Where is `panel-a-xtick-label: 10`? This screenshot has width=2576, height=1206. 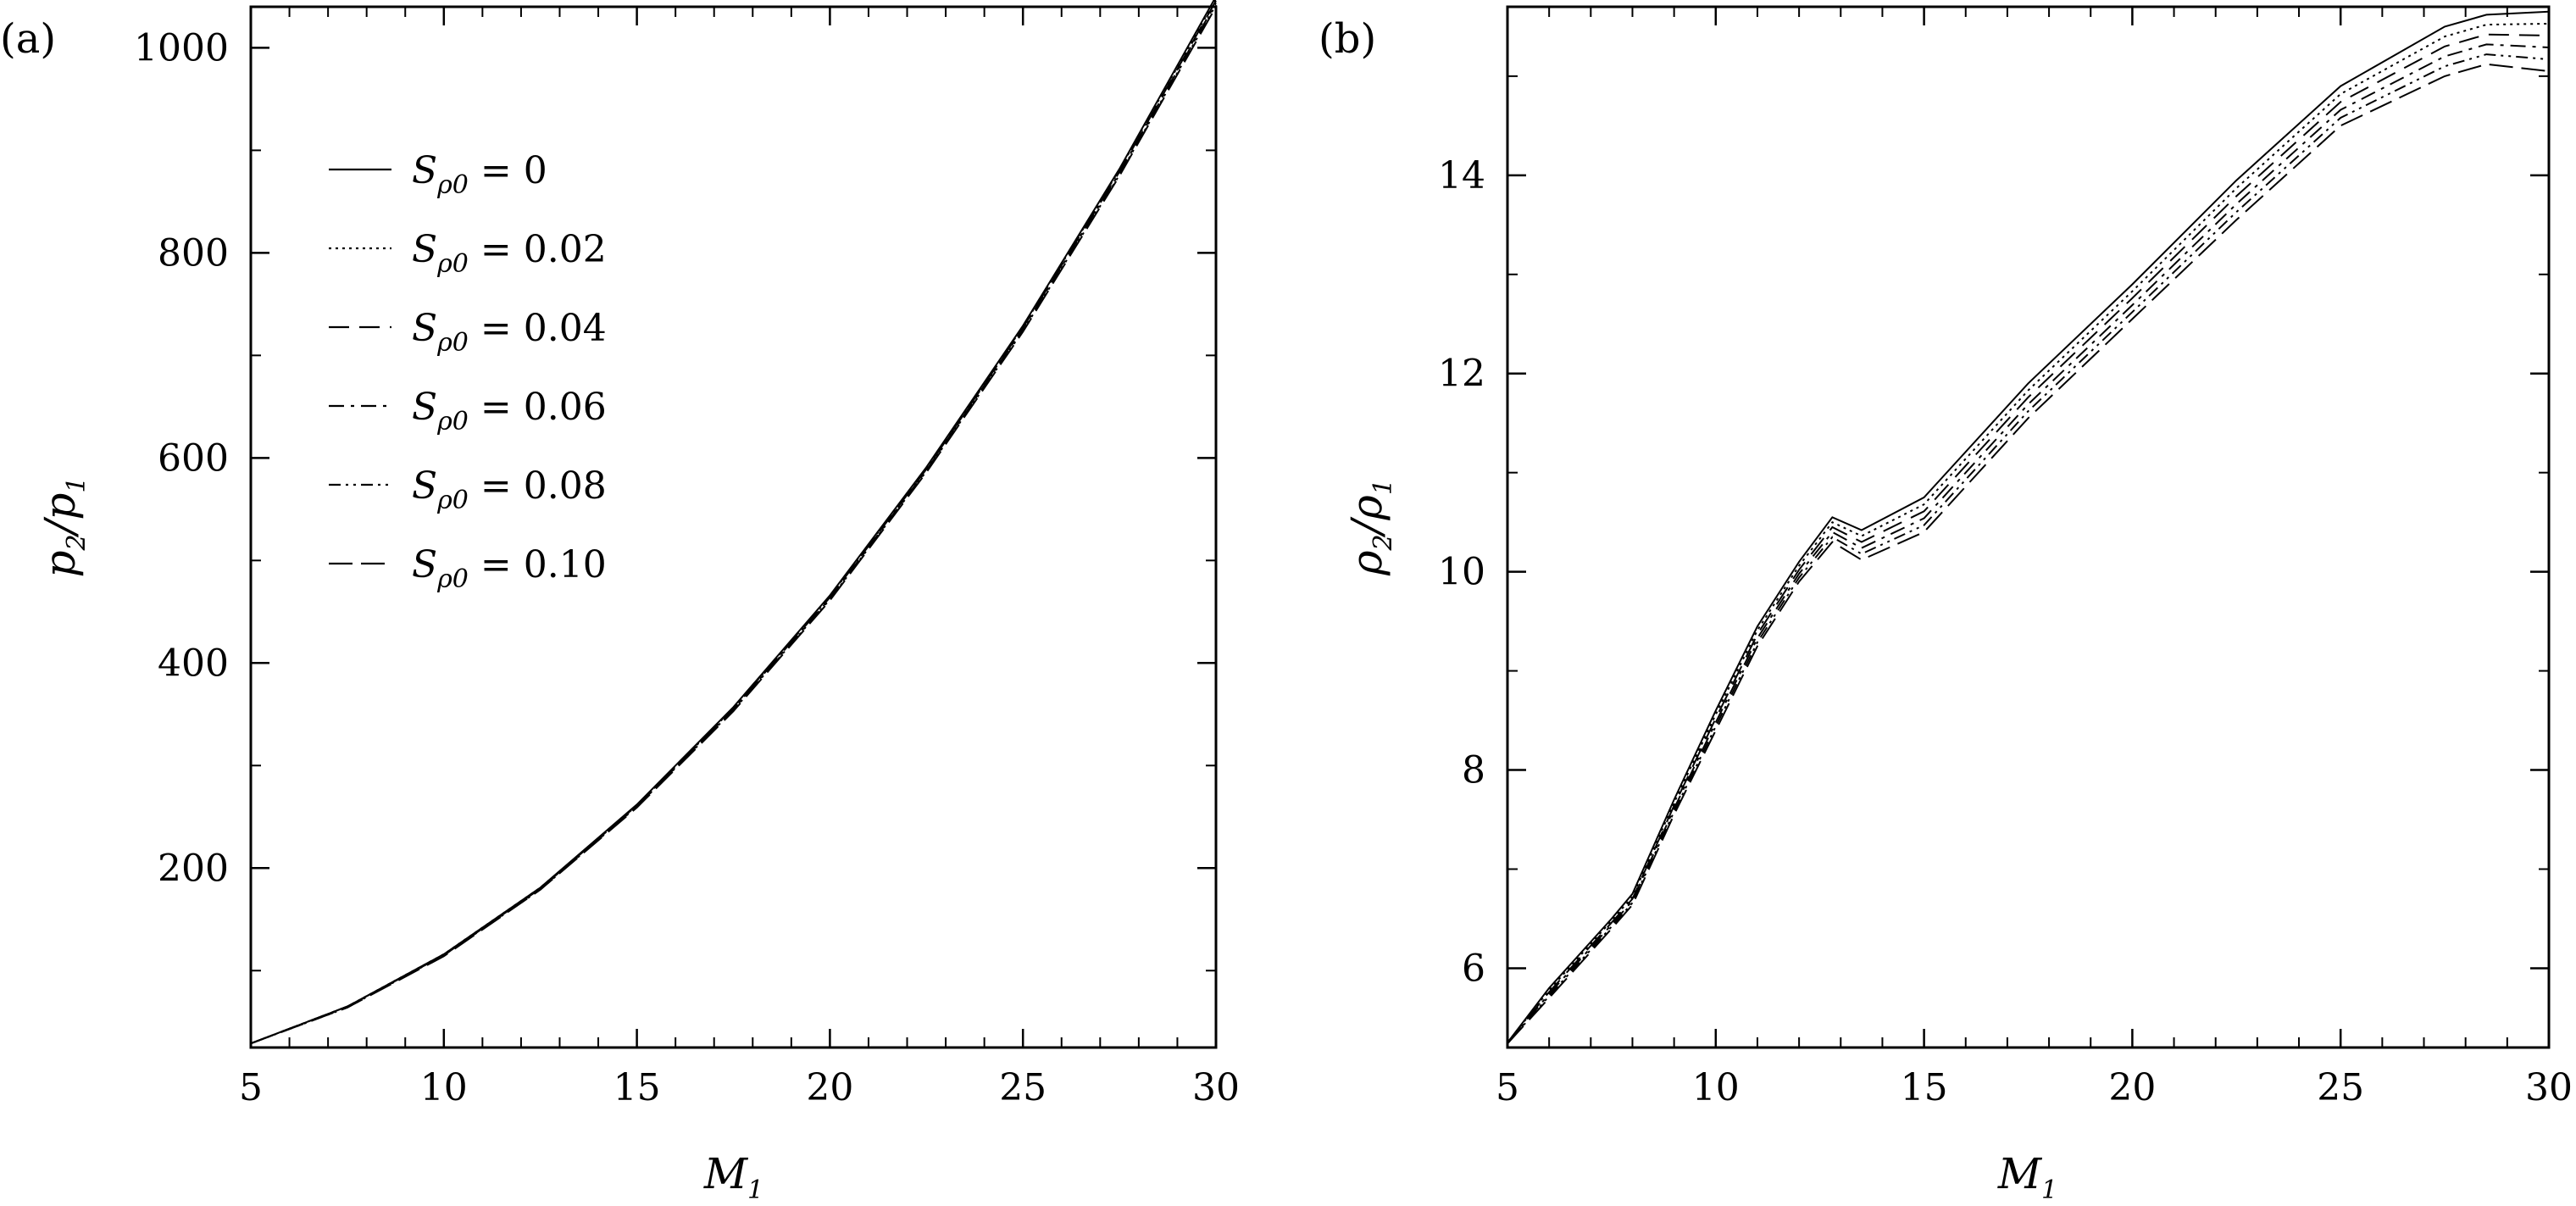
panel-a-xtick-label: 10 is located at coordinates (444, 1087).